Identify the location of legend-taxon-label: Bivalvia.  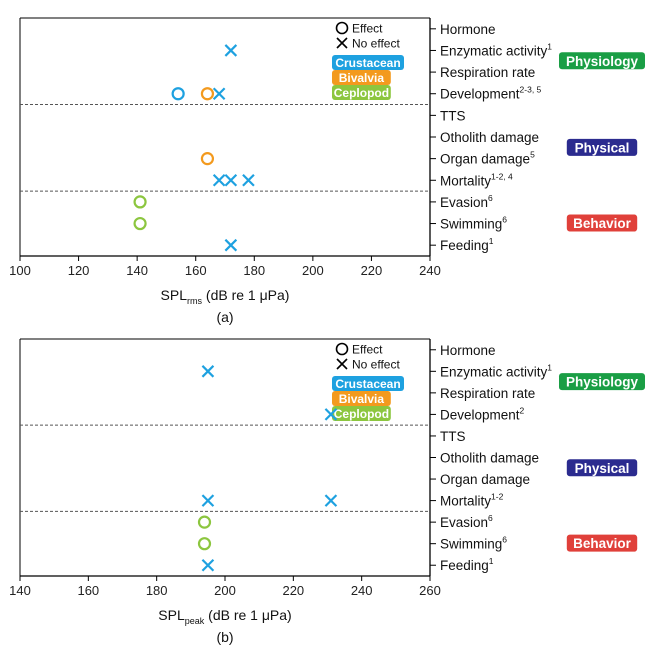
(362, 78).